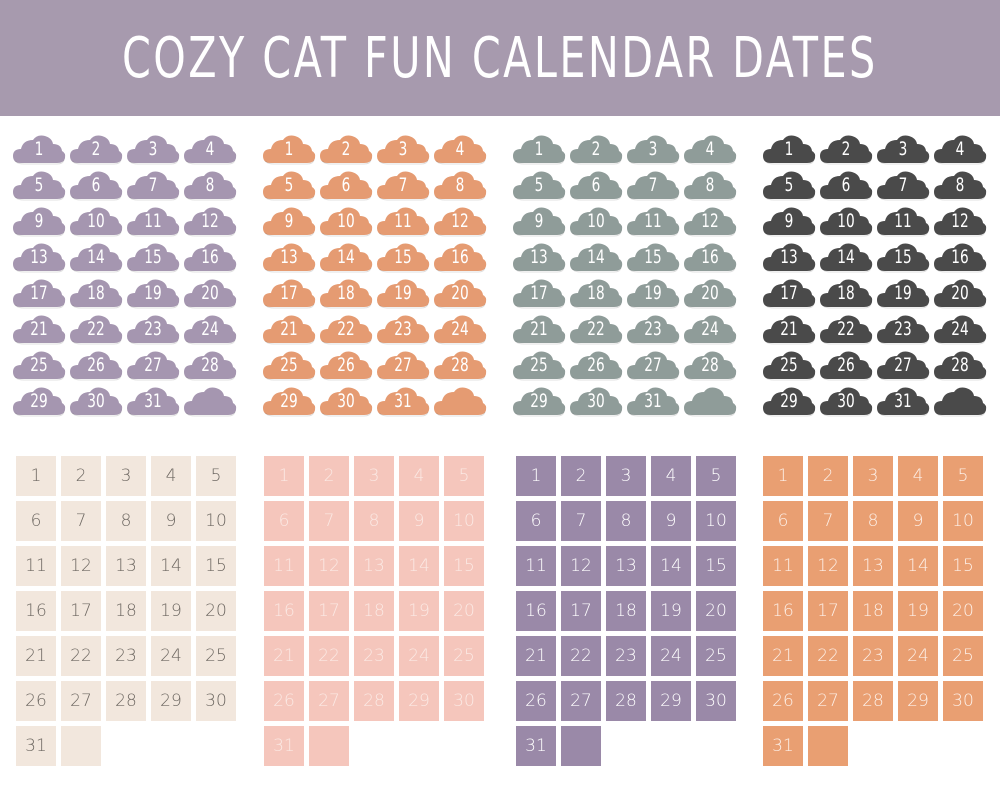  What do you see at coordinates (81, 476) in the screenshot?
I see `square-date: 2` at bounding box center [81, 476].